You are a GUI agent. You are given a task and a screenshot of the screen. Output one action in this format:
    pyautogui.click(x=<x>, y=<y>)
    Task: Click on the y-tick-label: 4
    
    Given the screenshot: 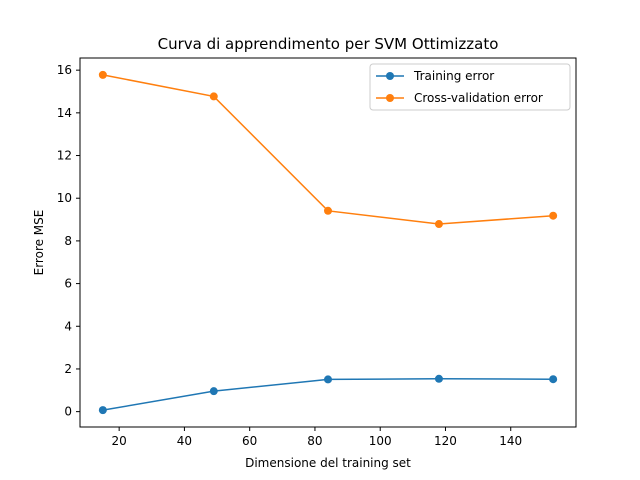 What is the action you would take?
    pyautogui.click(x=68, y=326)
    